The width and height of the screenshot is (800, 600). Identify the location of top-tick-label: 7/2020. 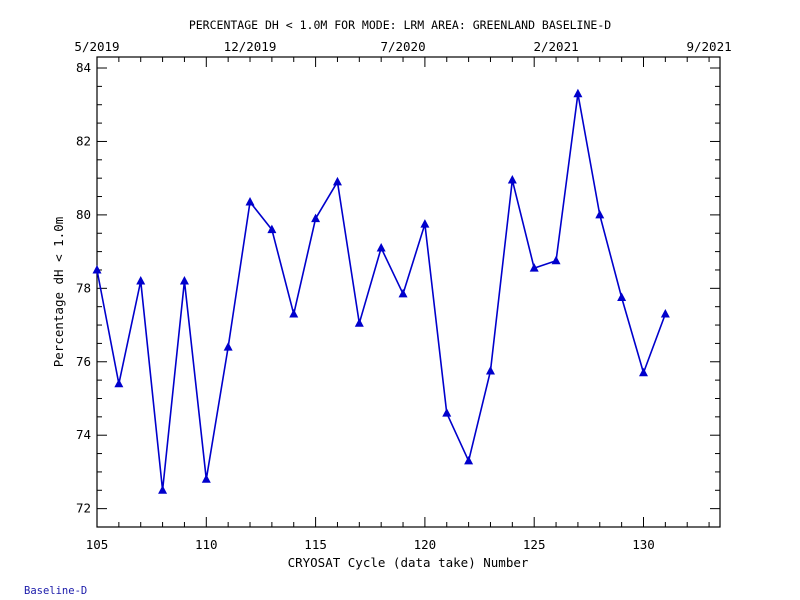
(402, 46).